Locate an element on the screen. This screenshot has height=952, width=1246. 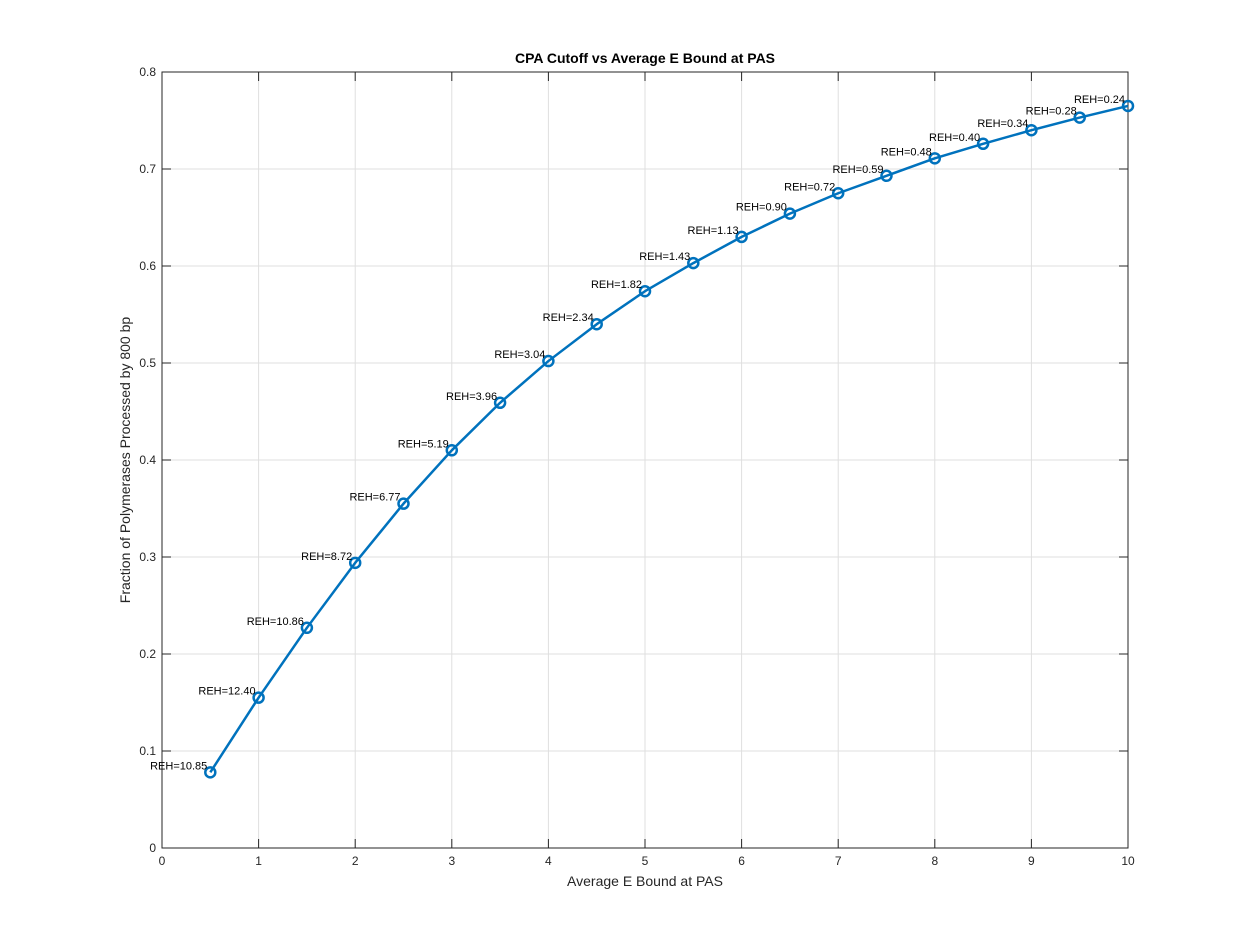
x-tick-label: 5 is located at coordinates (645, 861).